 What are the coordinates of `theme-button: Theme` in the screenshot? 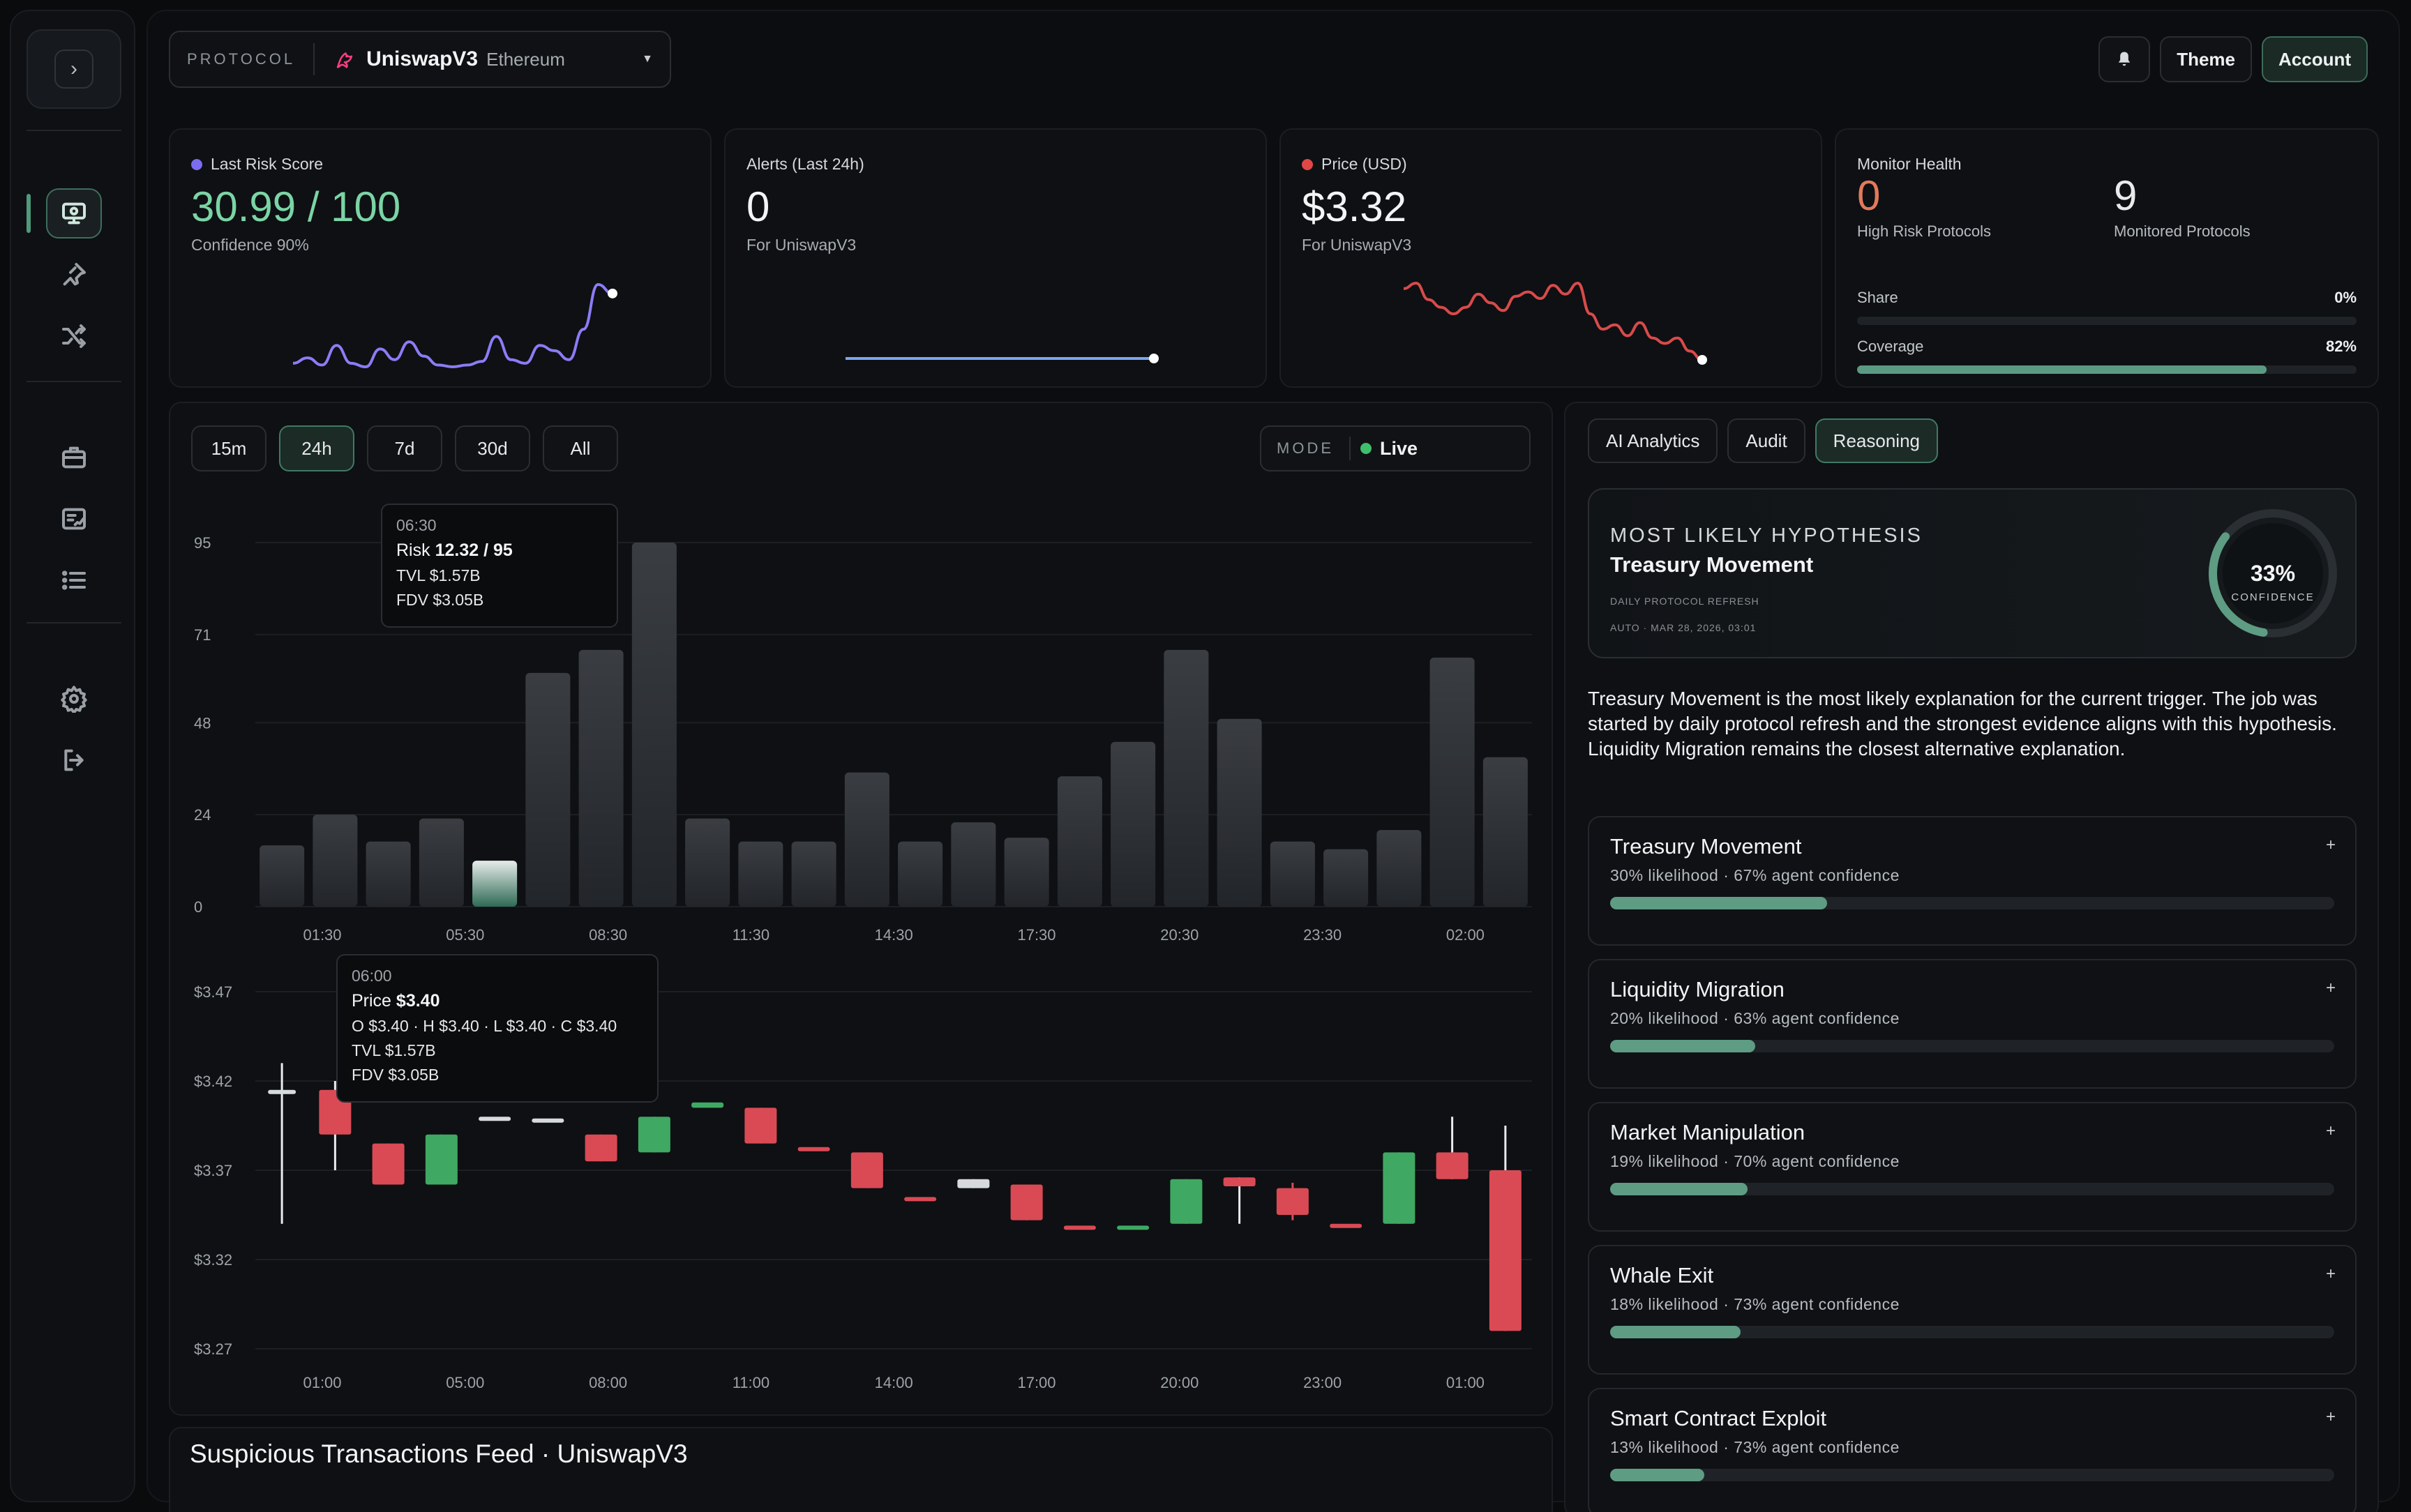 It's located at (2206, 59).